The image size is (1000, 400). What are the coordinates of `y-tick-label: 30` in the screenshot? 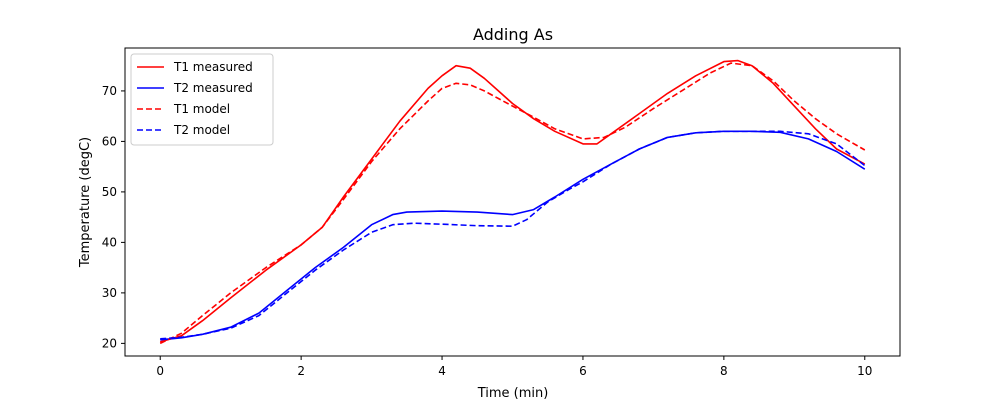 It's located at (109, 293).